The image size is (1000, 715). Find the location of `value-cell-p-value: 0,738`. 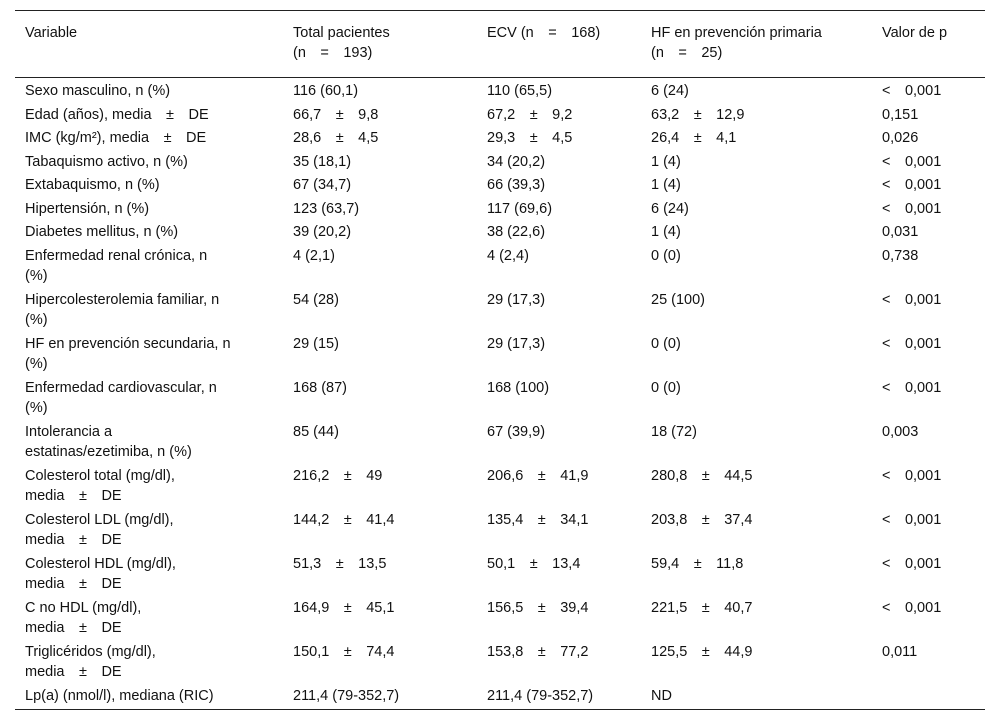

value-cell-p-value: 0,738 is located at coordinates (900, 255).